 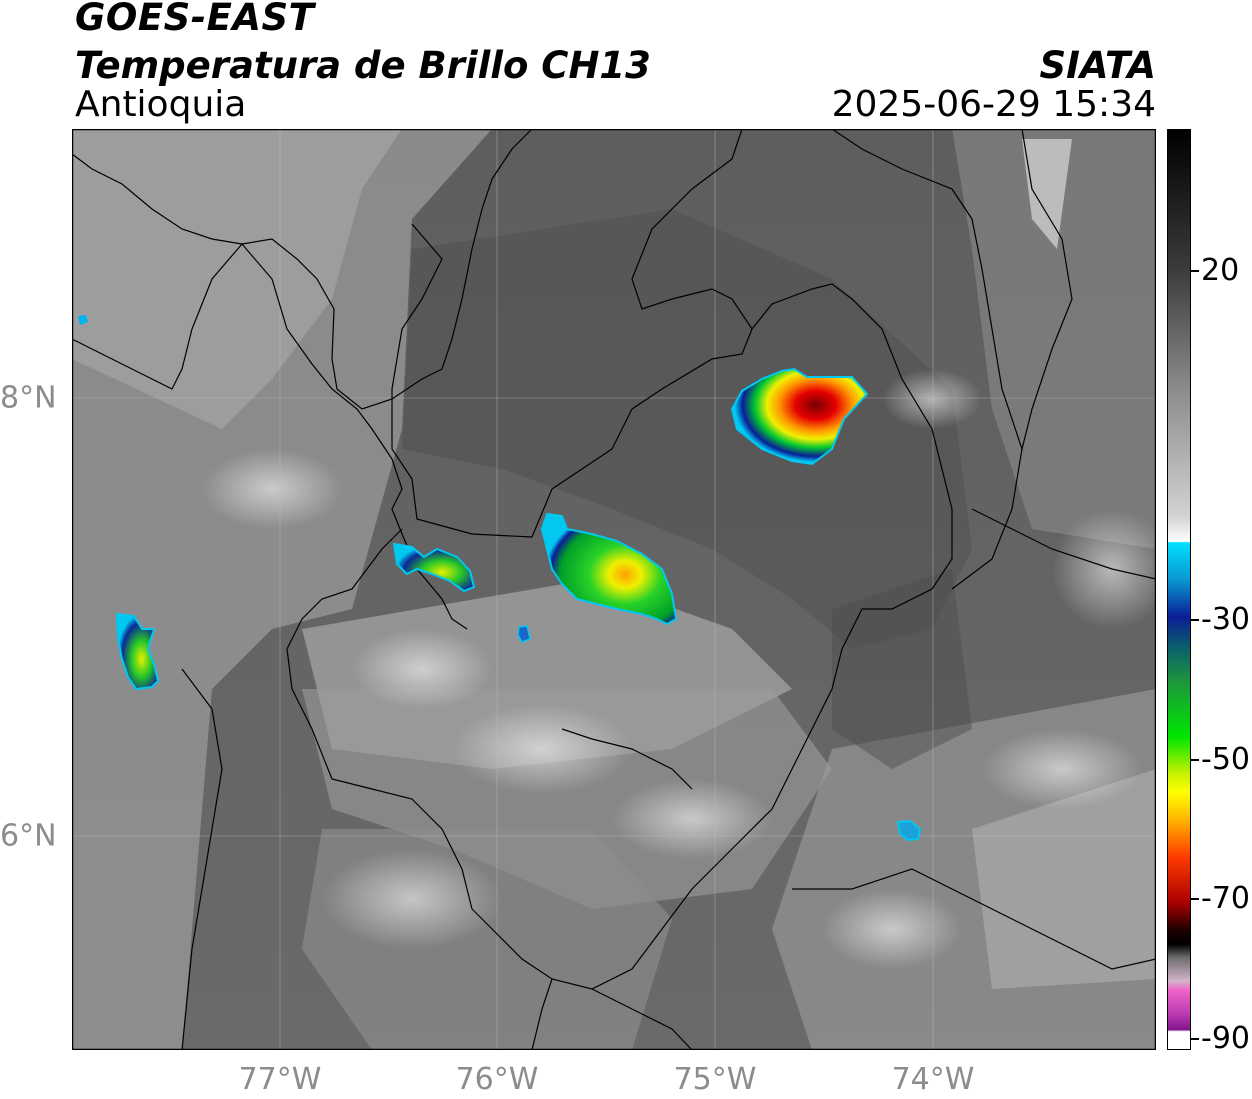 What do you see at coordinates (1195, 899) in the screenshot?
I see `colorbar-tick-minus70` at bounding box center [1195, 899].